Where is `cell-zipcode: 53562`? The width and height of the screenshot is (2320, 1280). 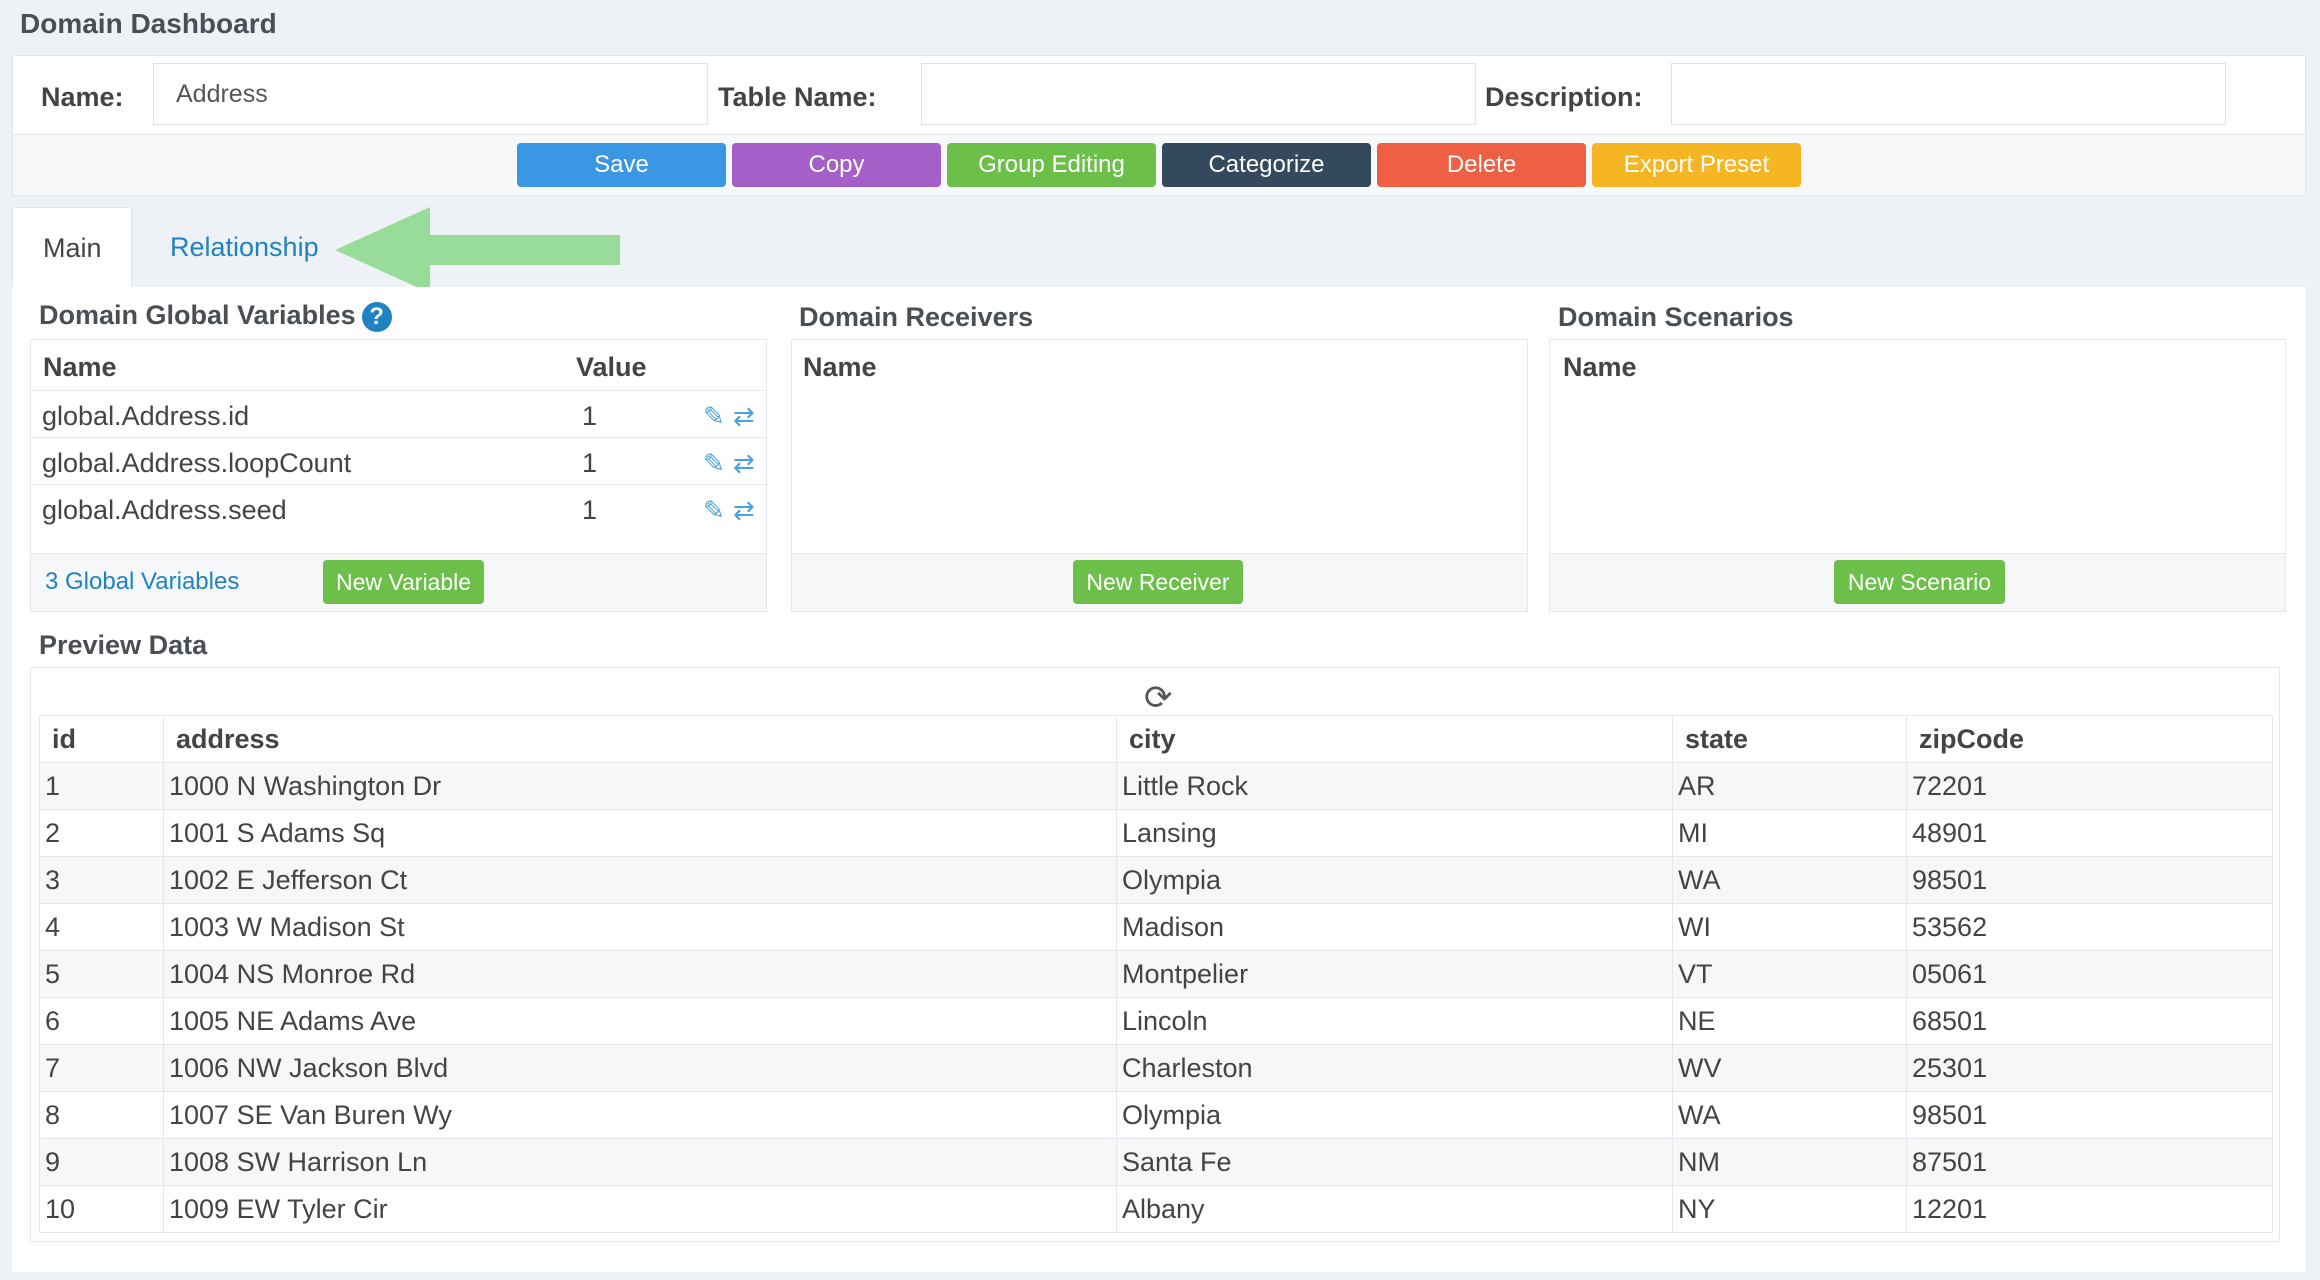 cell-zipcode: 53562 is located at coordinates (2089, 927).